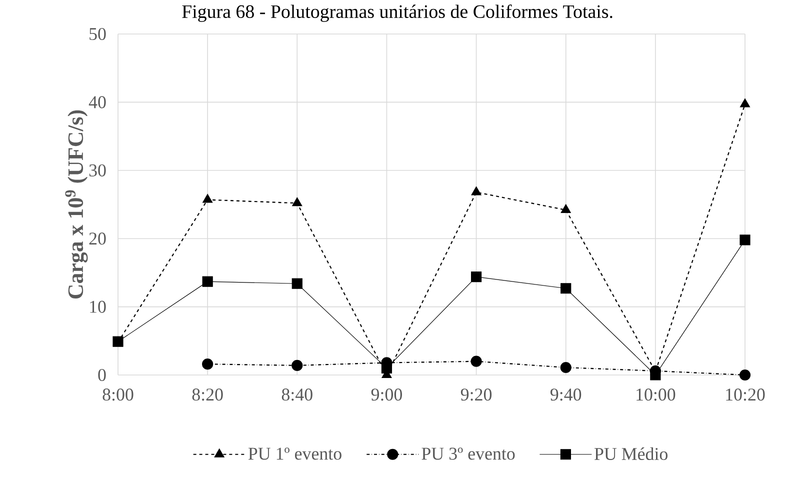 The height and width of the screenshot is (481, 795). I want to click on x-tick-label: 8:00, so click(118, 394).